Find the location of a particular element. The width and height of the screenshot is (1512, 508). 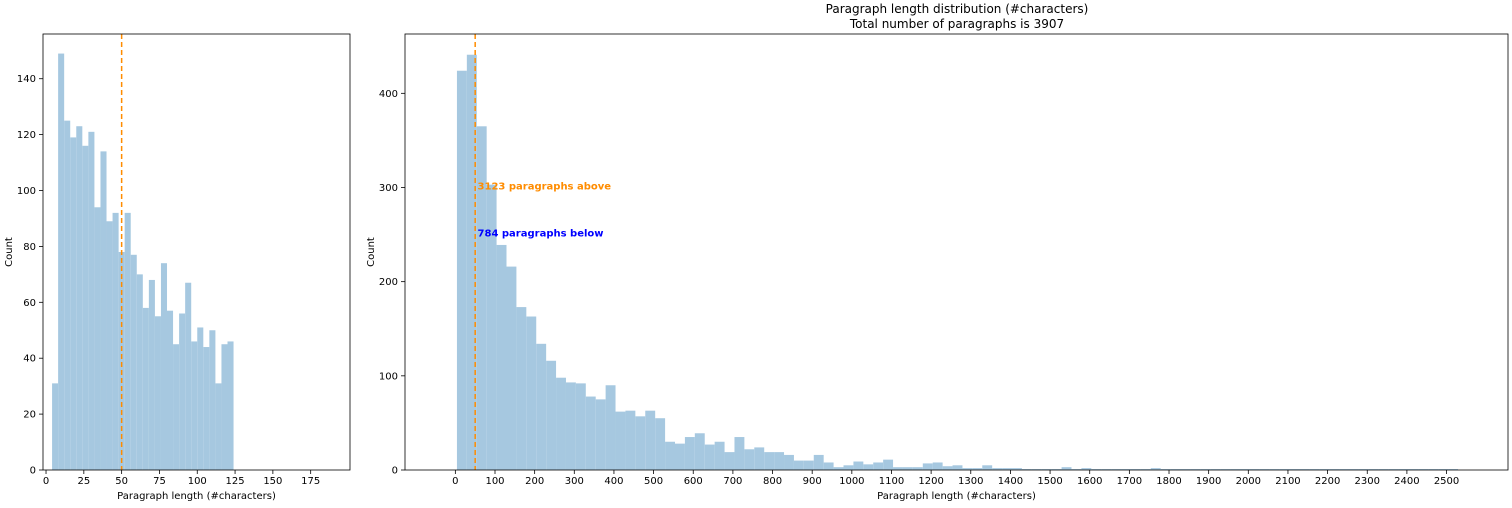

right-x-tick-label: 1800 is located at coordinates (1168, 481).